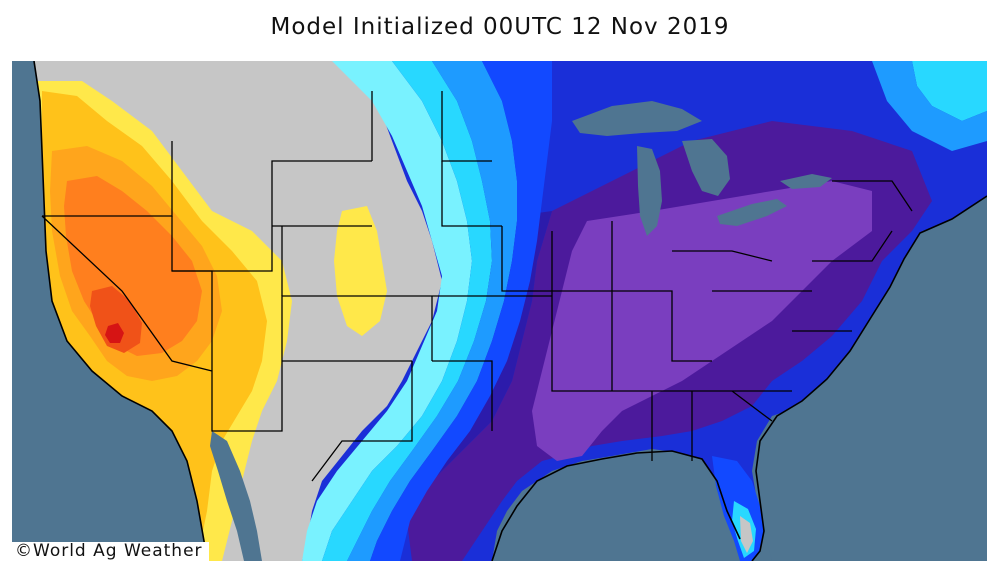 The image size is (1000, 561). Describe the element at coordinates (706, 167) in the screenshot. I see `lake-huron` at that location.